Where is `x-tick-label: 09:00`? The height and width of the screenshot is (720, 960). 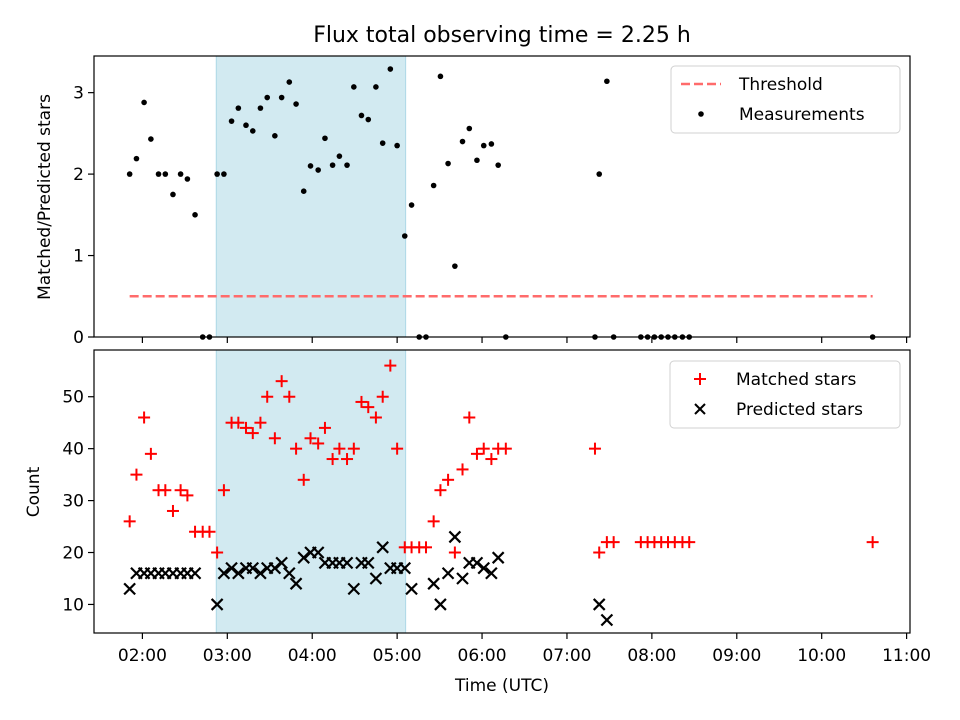 x-tick-label: 09:00 is located at coordinates (736, 656).